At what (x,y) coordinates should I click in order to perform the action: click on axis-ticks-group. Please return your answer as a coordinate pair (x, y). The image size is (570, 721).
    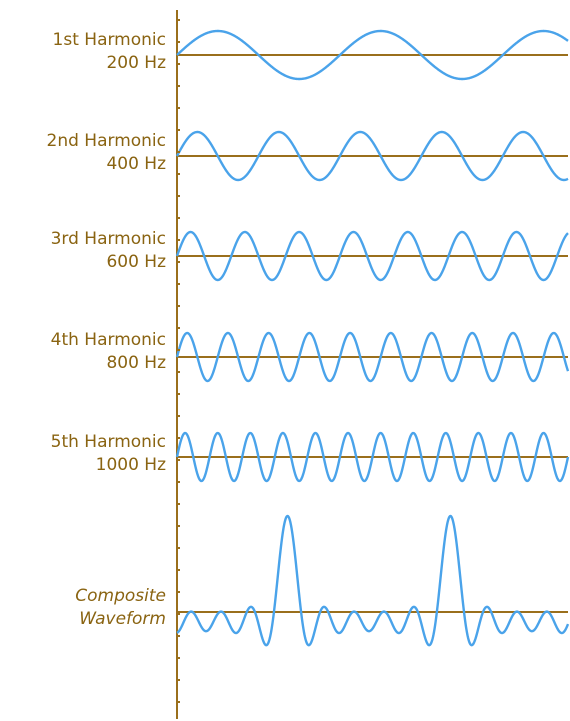
    Looking at the image, I should click on (178, 361).